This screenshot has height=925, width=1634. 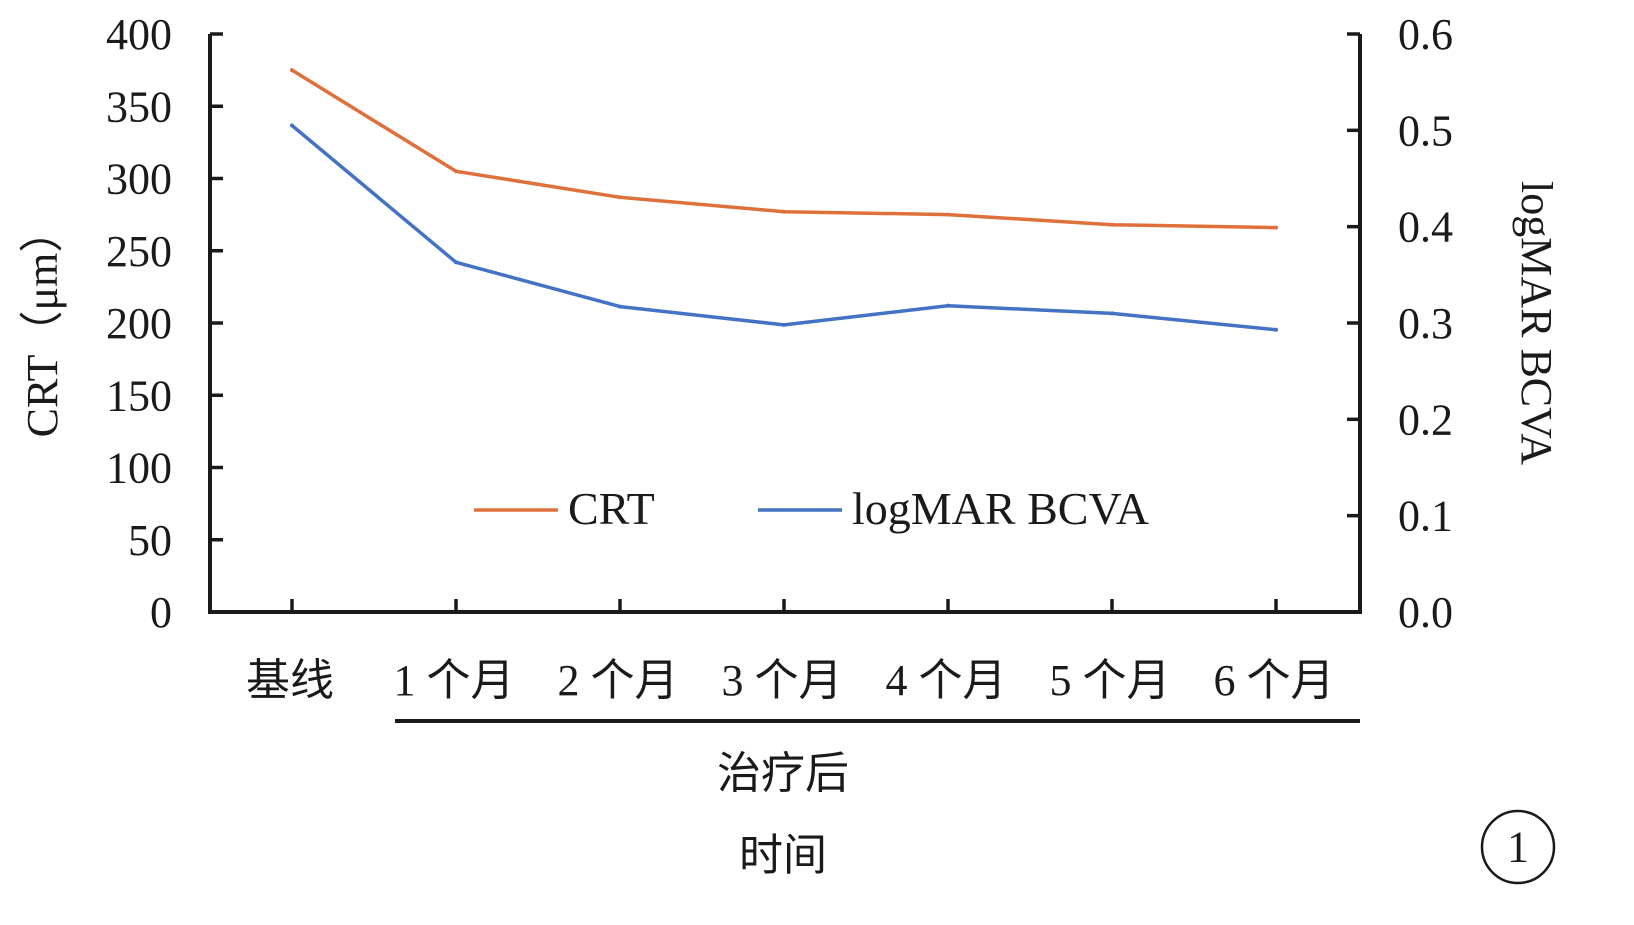 What do you see at coordinates (139, 106) in the screenshot?
I see `left-tick-label: 350` at bounding box center [139, 106].